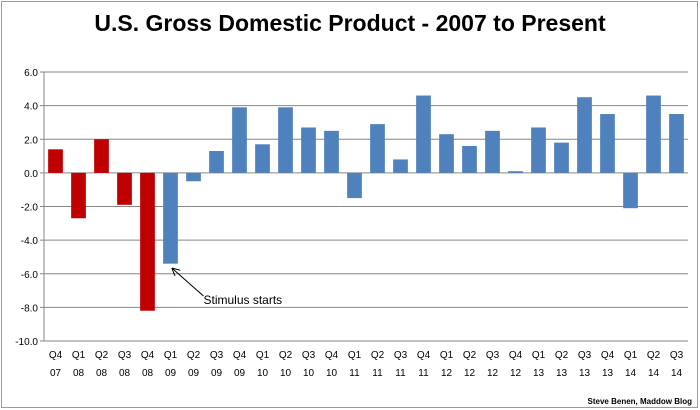 The image size is (700, 410). What do you see at coordinates (56, 373) in the screenshot?
I see `x-tick-label-year: 07` at bounding box center [56, 373].